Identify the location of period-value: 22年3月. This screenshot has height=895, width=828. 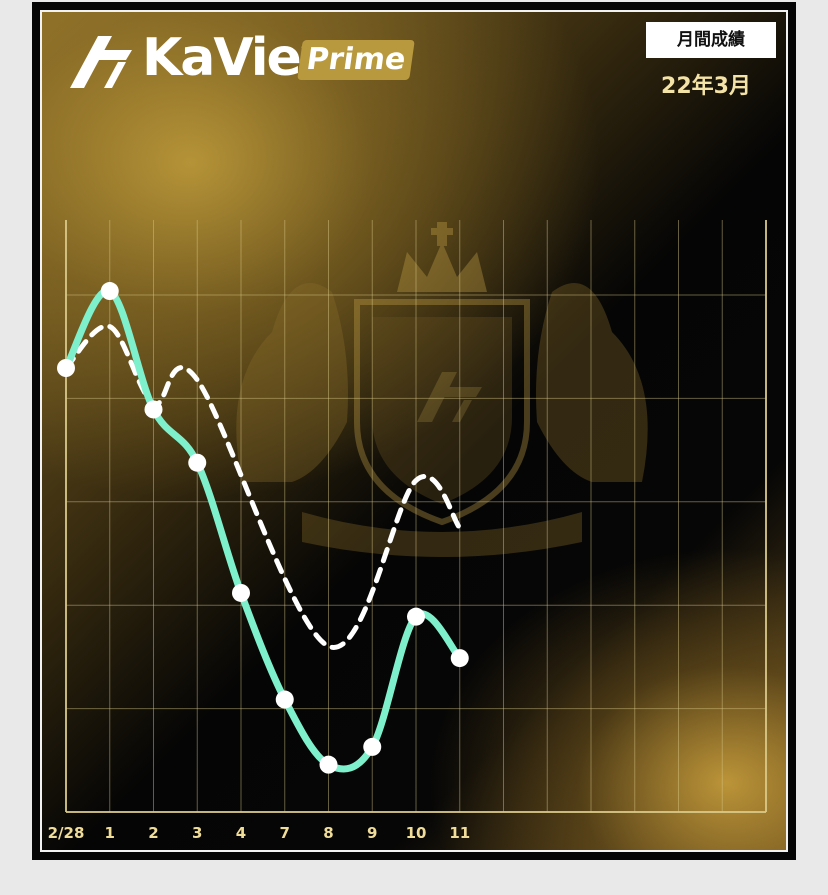
(706, 86).